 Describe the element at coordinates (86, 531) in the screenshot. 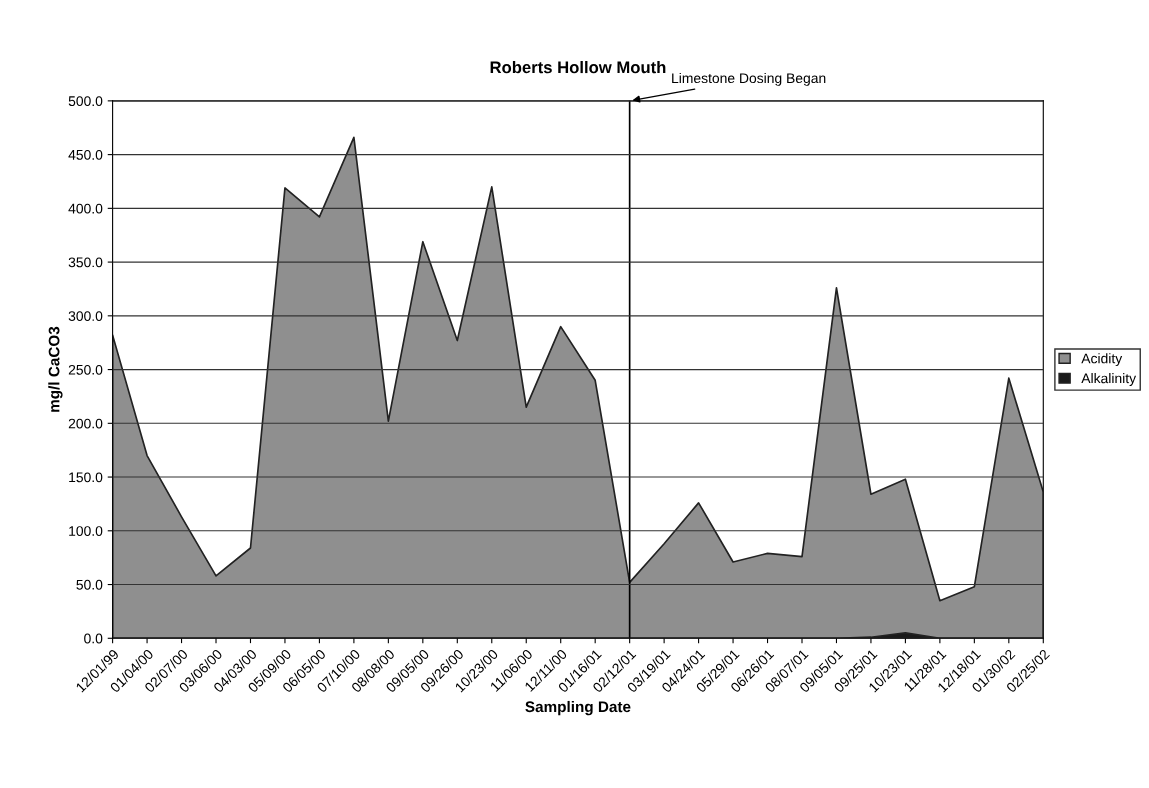

I see `y-tick-label: 100.0` at that location.